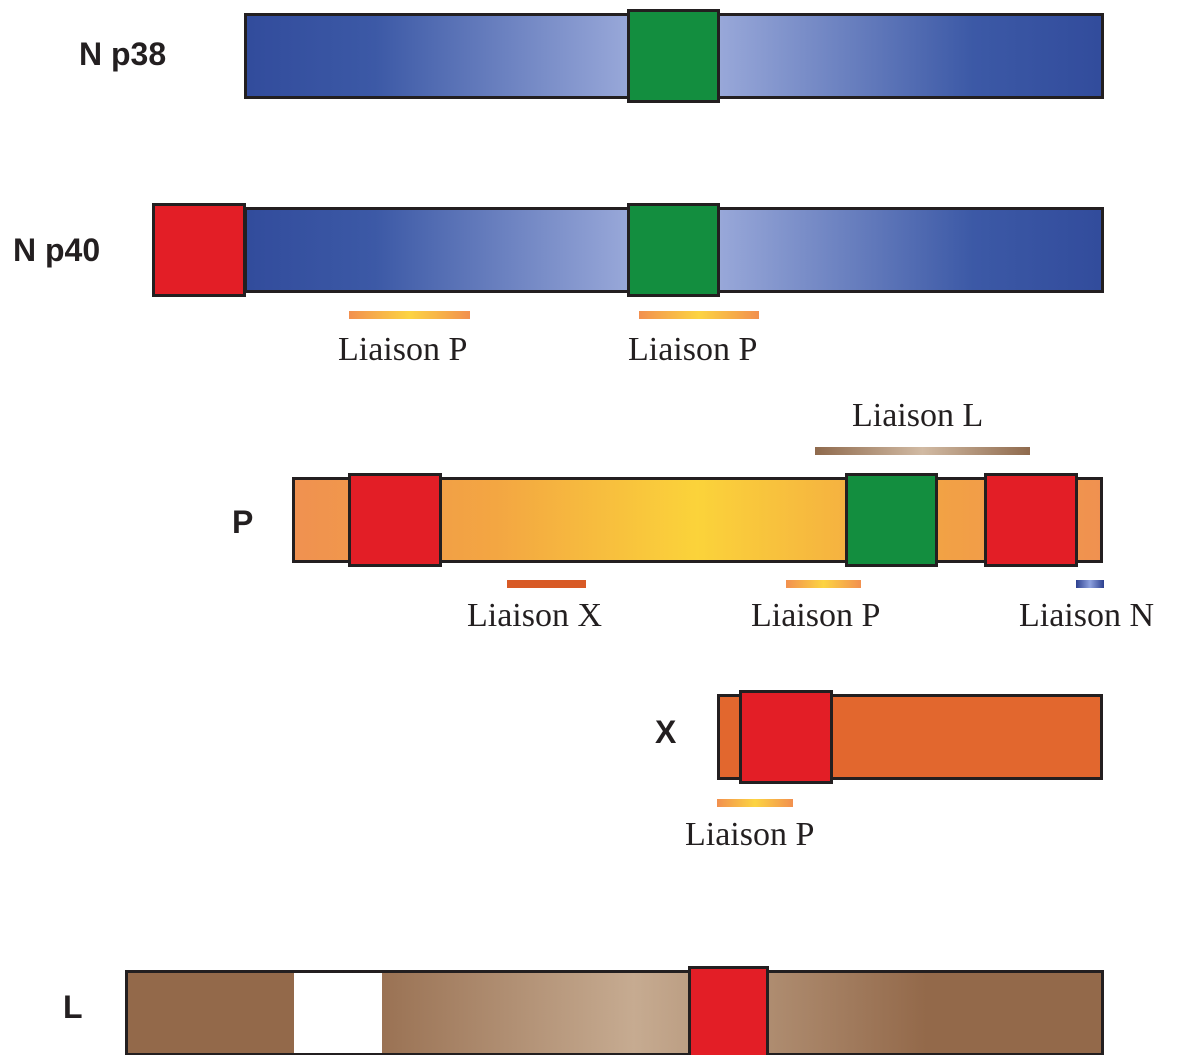 The image size is (1183, 1055). What do you see at coordinates (614, 1012) in the screenshot?
I see `l-bar` at bounding box center [614, 1012].